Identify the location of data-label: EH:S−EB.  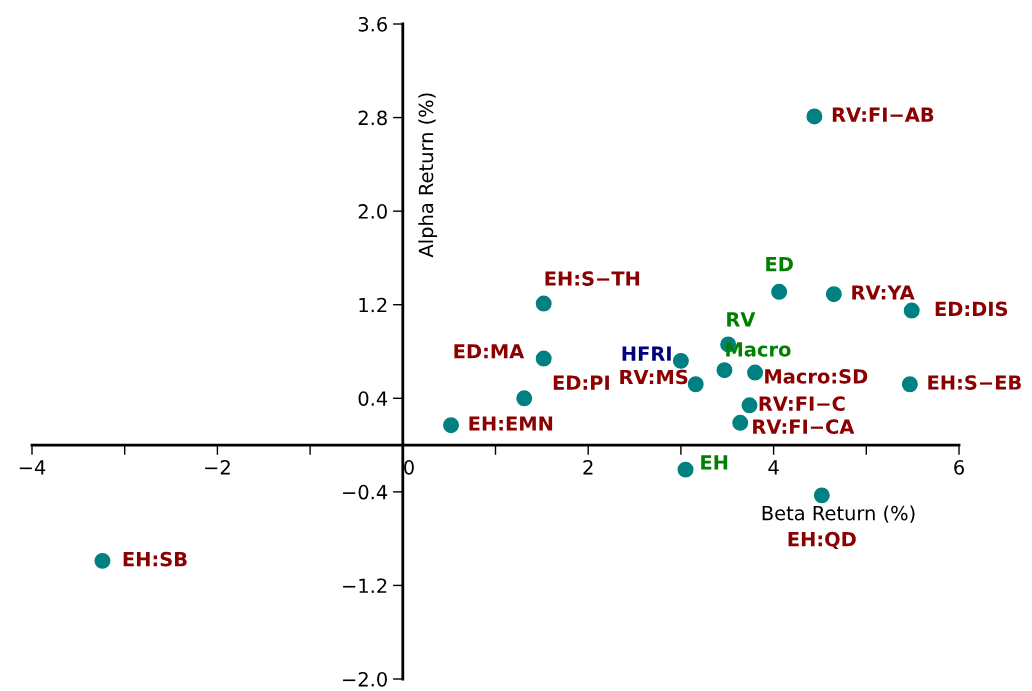
(974, 382).